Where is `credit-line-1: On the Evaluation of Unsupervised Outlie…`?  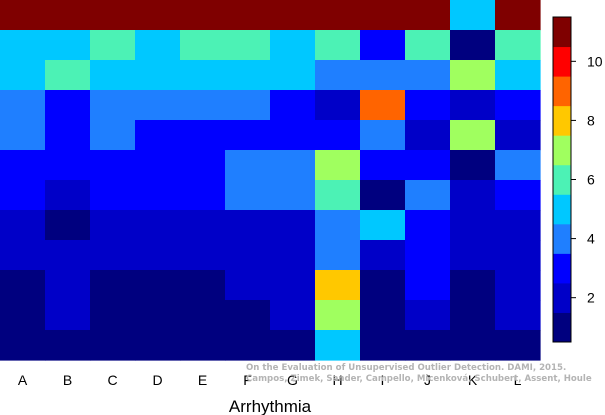
credit-line-1: On the Evaluation of Unsupervised Outlie… is located at coordinates (406, 368).